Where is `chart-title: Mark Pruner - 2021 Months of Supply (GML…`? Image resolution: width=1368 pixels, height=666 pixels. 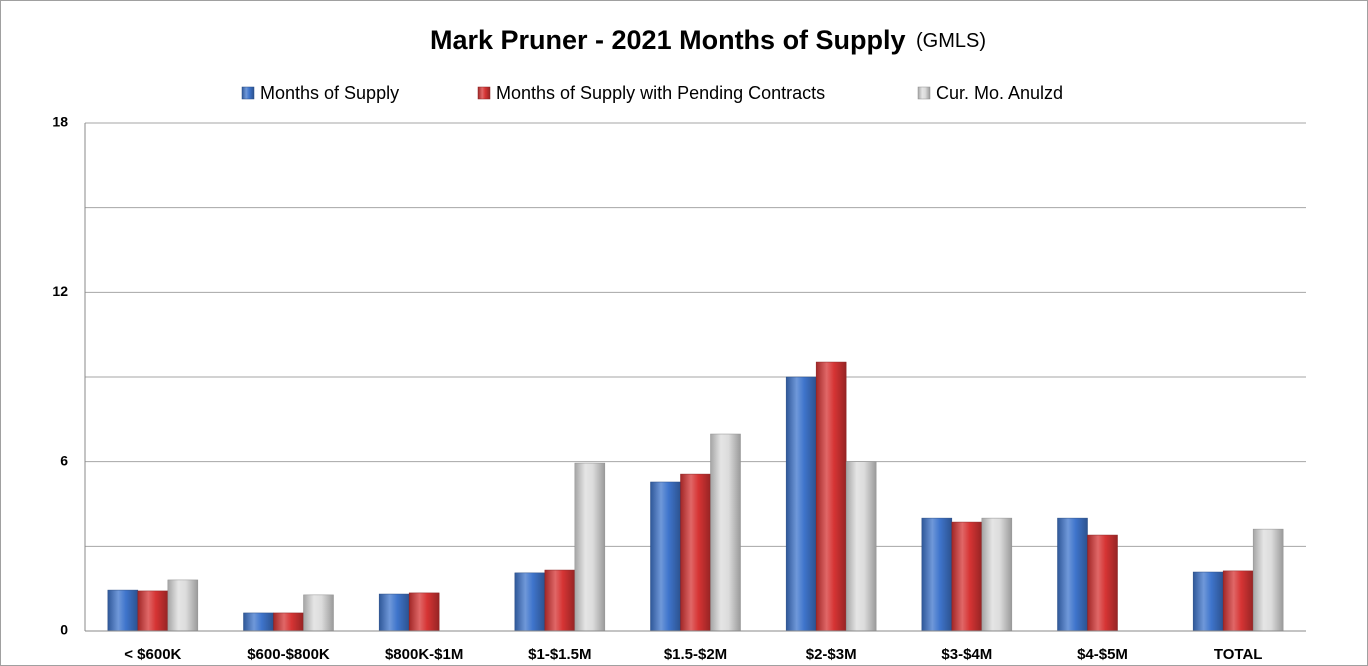
chart-title: Mark Pruner - 2021 Months of Supply (GML… is located at coordinates (708, 40).